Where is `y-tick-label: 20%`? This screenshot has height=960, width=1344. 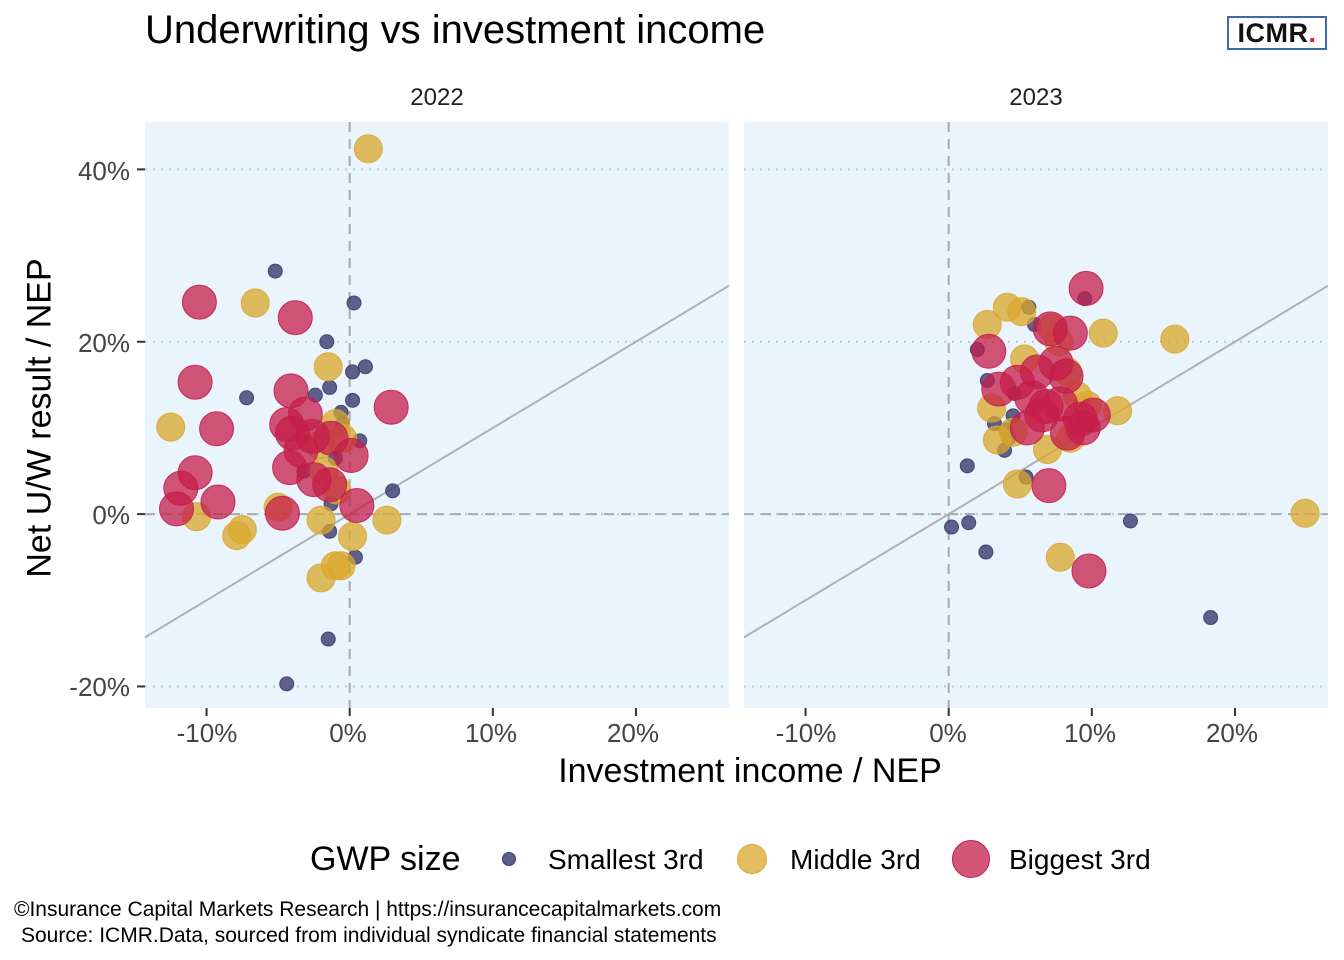
y-tick-label: 20% is located at coordinates (103, 343).